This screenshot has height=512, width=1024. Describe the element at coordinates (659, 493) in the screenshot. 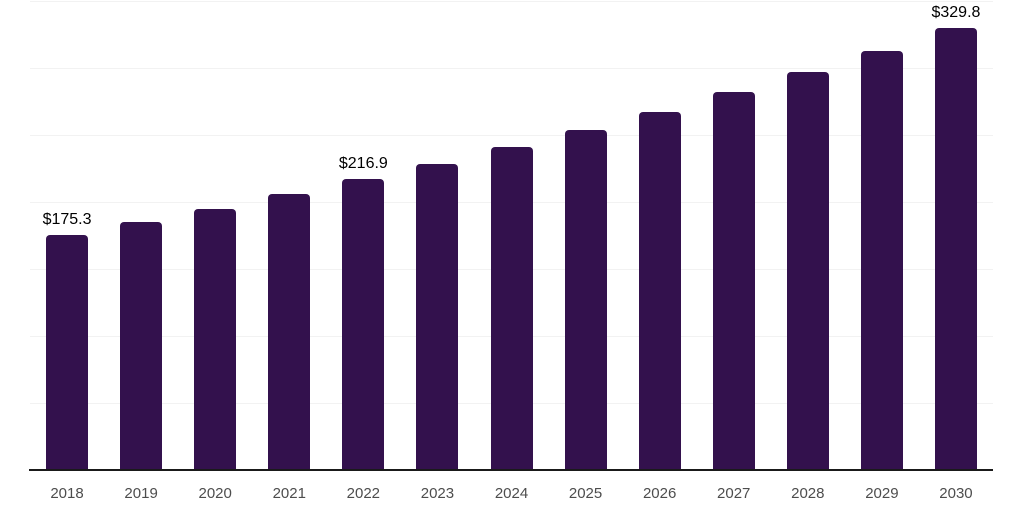

I see `x-tick-label-2026: 2026` at that location.